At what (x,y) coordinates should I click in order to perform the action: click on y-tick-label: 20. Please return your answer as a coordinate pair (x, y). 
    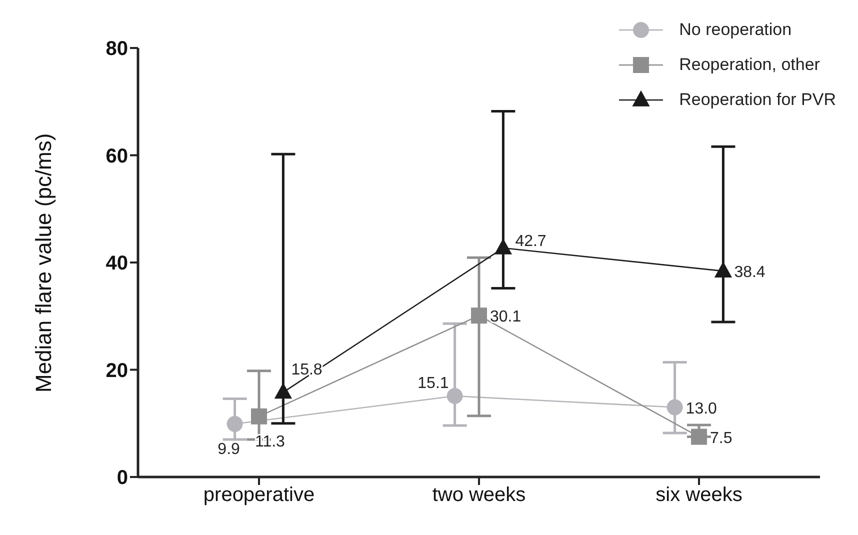
    Looking at the image, I should click on (117, 371).